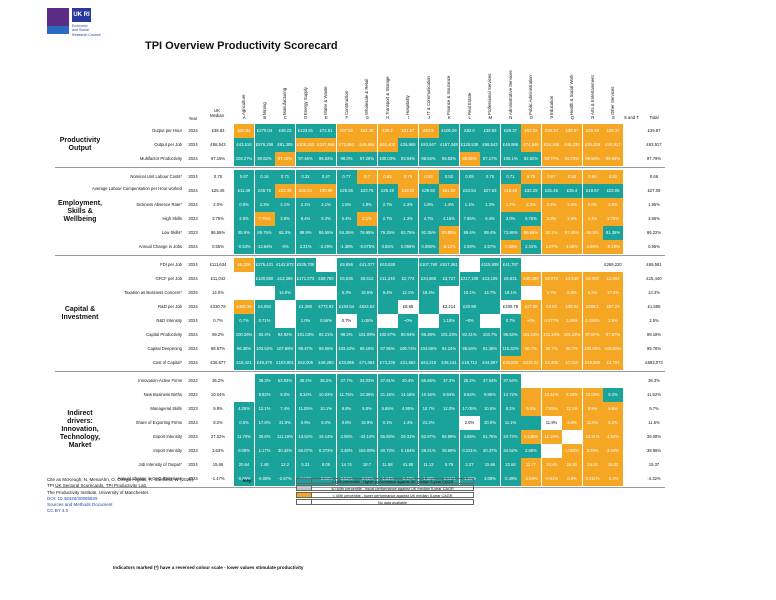 The image size is (776, 600). Describe the element at coordinates (510, 335) in the screenshot. I see `score-cell: 96.53%` at that location.